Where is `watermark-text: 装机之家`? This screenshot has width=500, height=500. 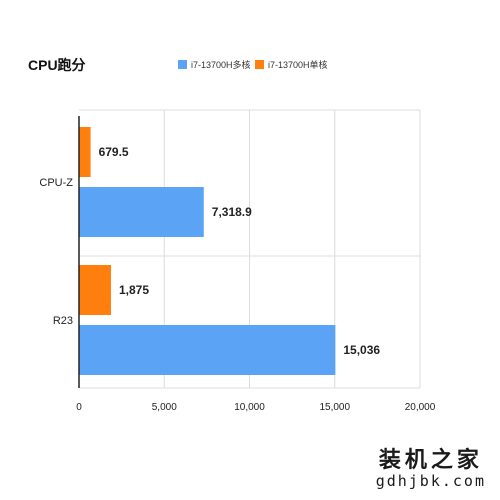 watermark-text: 装机之家 is located at coordinates (430, 460).